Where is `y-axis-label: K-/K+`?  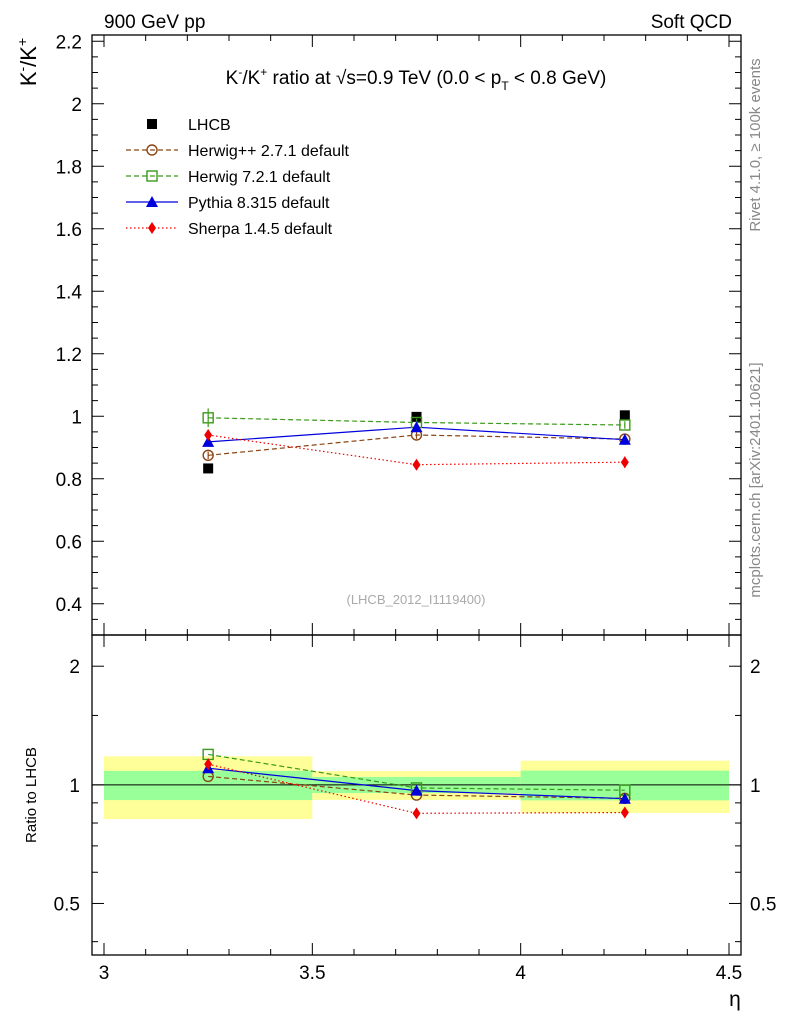
y-axis-label: K-/K+ is located at coordinates (27, 62).